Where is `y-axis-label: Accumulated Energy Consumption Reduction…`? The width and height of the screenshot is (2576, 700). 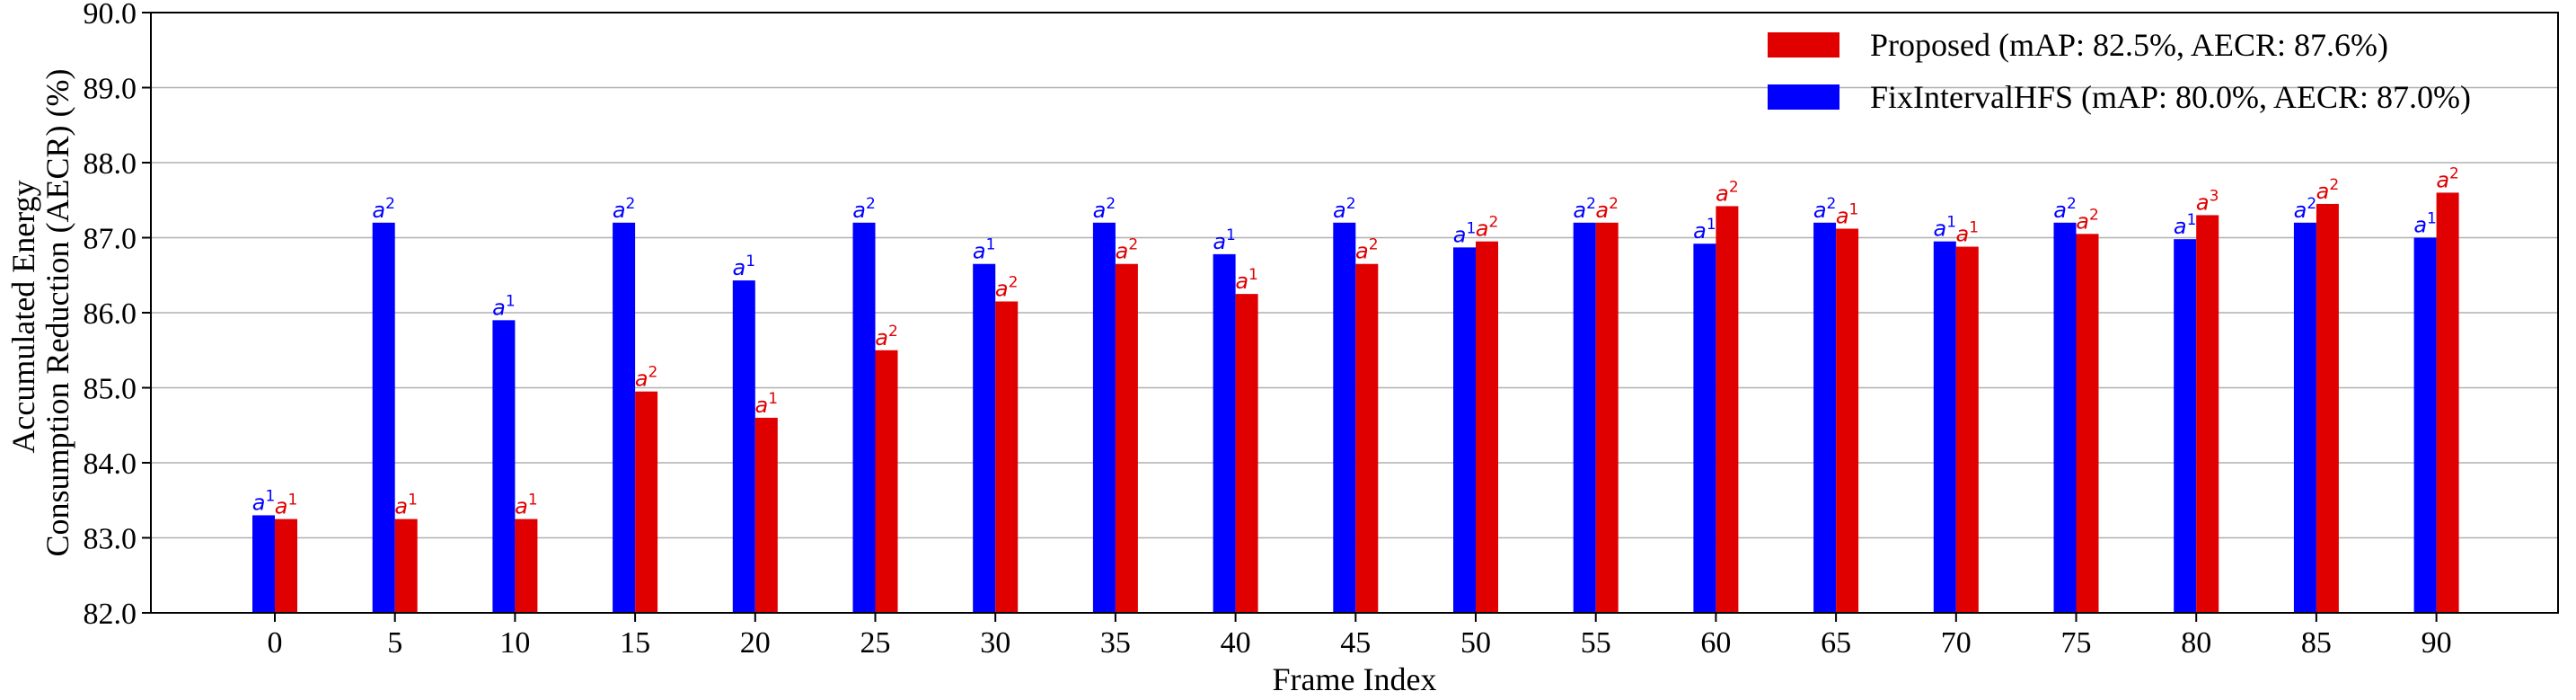 y-axis-label: Accumulated Energy Consumption Reduction… is located at coordinates (40, 313).